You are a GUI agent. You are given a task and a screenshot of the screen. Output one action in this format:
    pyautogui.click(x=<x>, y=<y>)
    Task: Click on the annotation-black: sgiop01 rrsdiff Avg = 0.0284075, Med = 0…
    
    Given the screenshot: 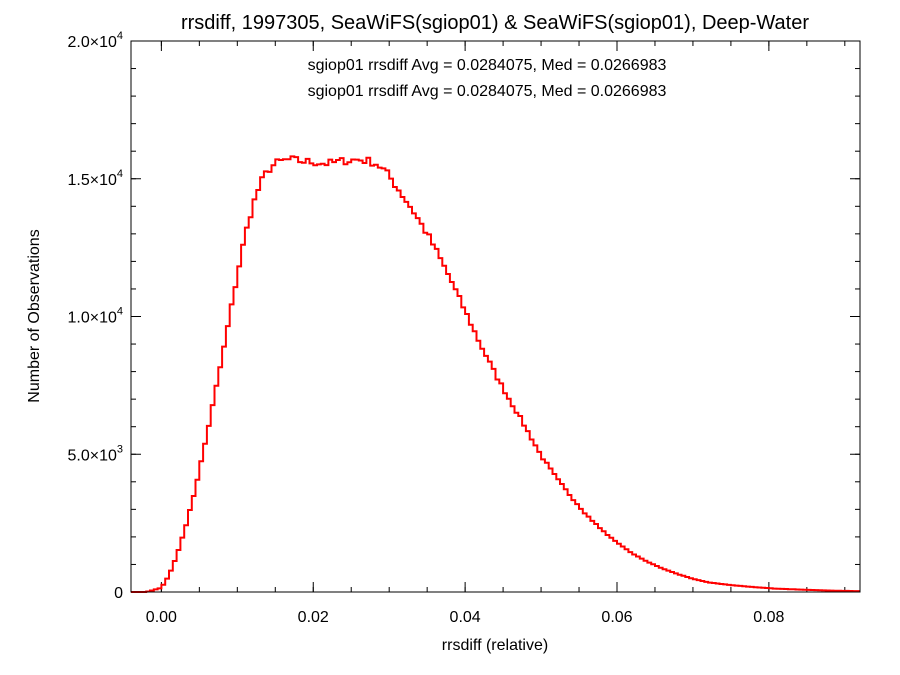 What is the action you would take?
    pyautogui.click(x=487, y=65)
    